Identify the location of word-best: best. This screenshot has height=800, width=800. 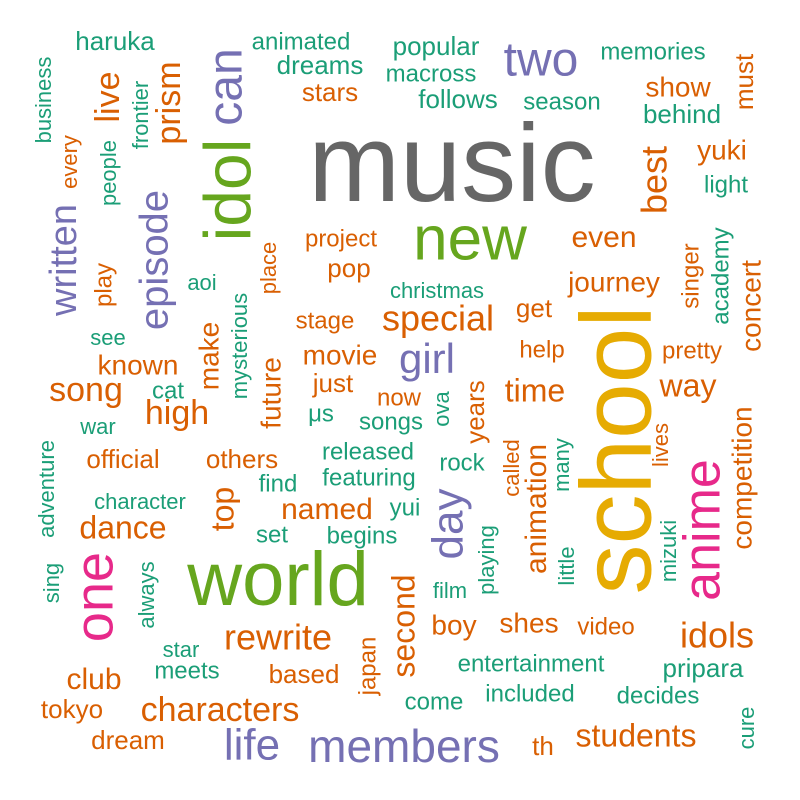
(654, 180).